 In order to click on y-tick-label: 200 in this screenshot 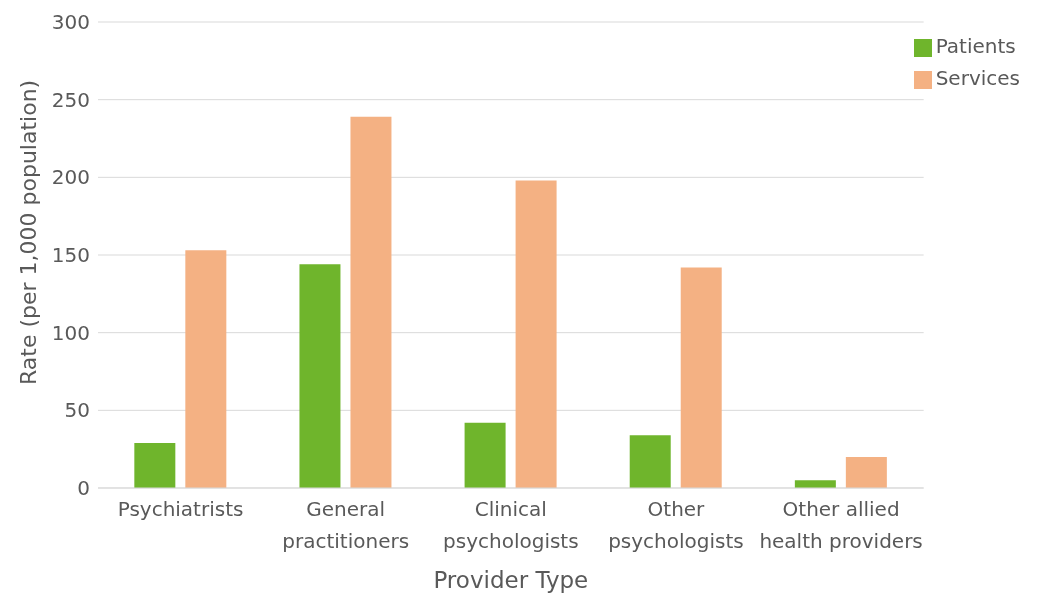, I will do `click(70, 177)`.